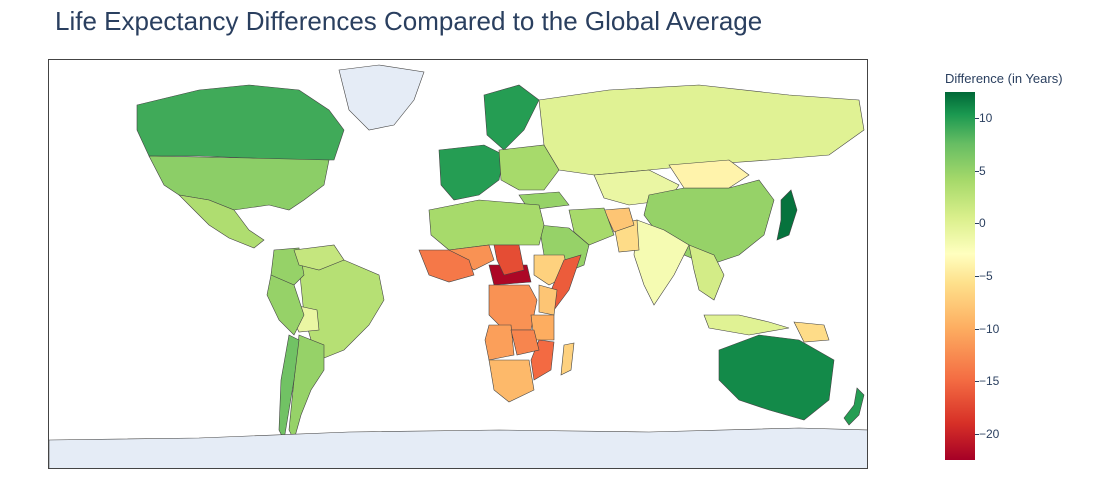 This screenshot has width=1100, height=500. What do you see at coordinates (591, 226) in the screenshot?
I see `region-iran` at bounding box center [591, 226].